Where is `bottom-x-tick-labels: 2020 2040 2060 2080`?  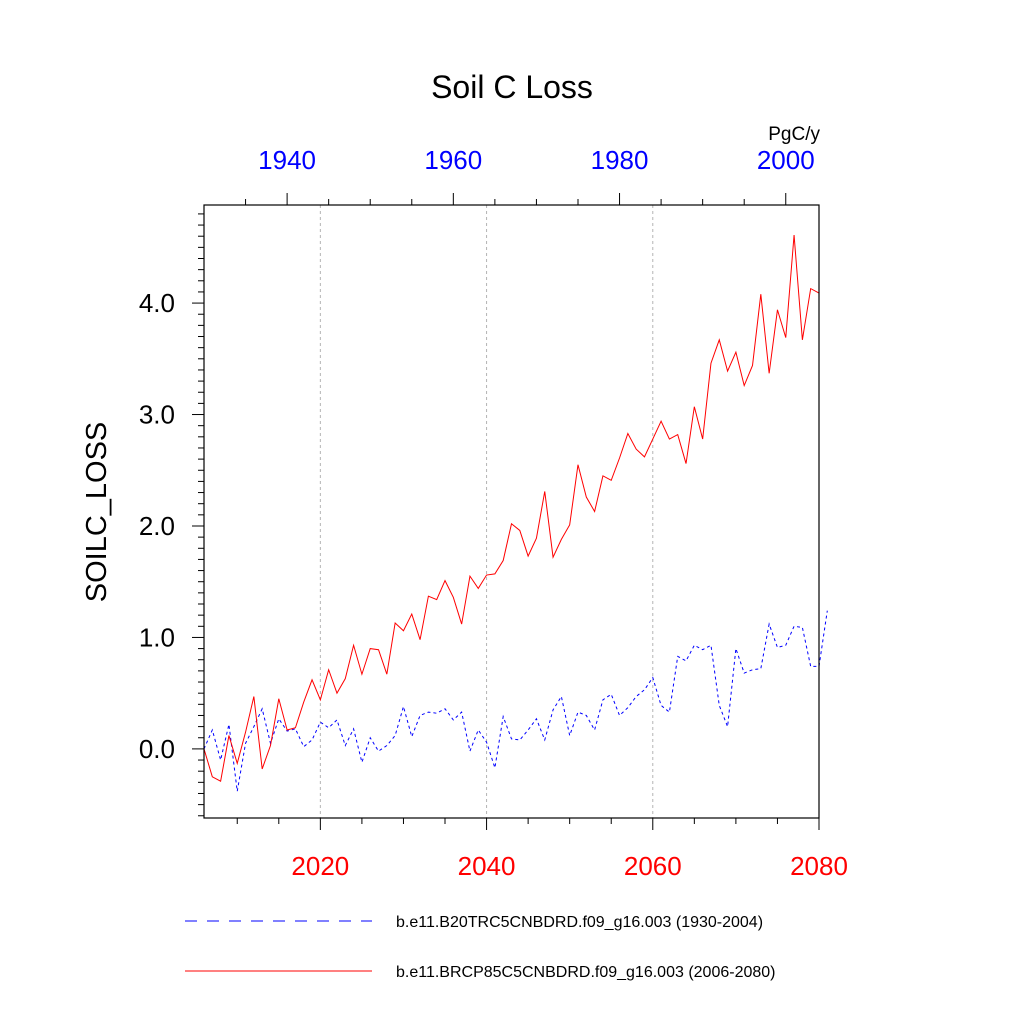 bottom-x-tick-labels: 2020 2040 2060 2080 is located at coordinates (569, 866).